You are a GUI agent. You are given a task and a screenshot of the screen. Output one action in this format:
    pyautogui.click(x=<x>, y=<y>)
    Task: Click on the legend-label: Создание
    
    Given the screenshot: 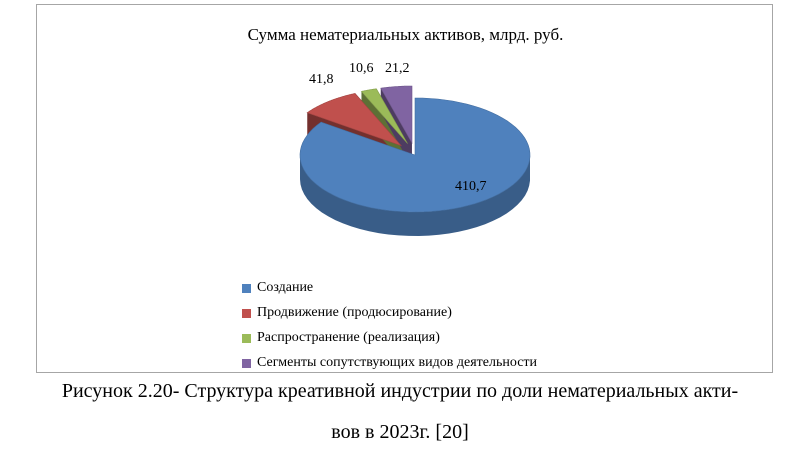 What is the action you would take?
    pyautogui.click(x=285, y=287)
    